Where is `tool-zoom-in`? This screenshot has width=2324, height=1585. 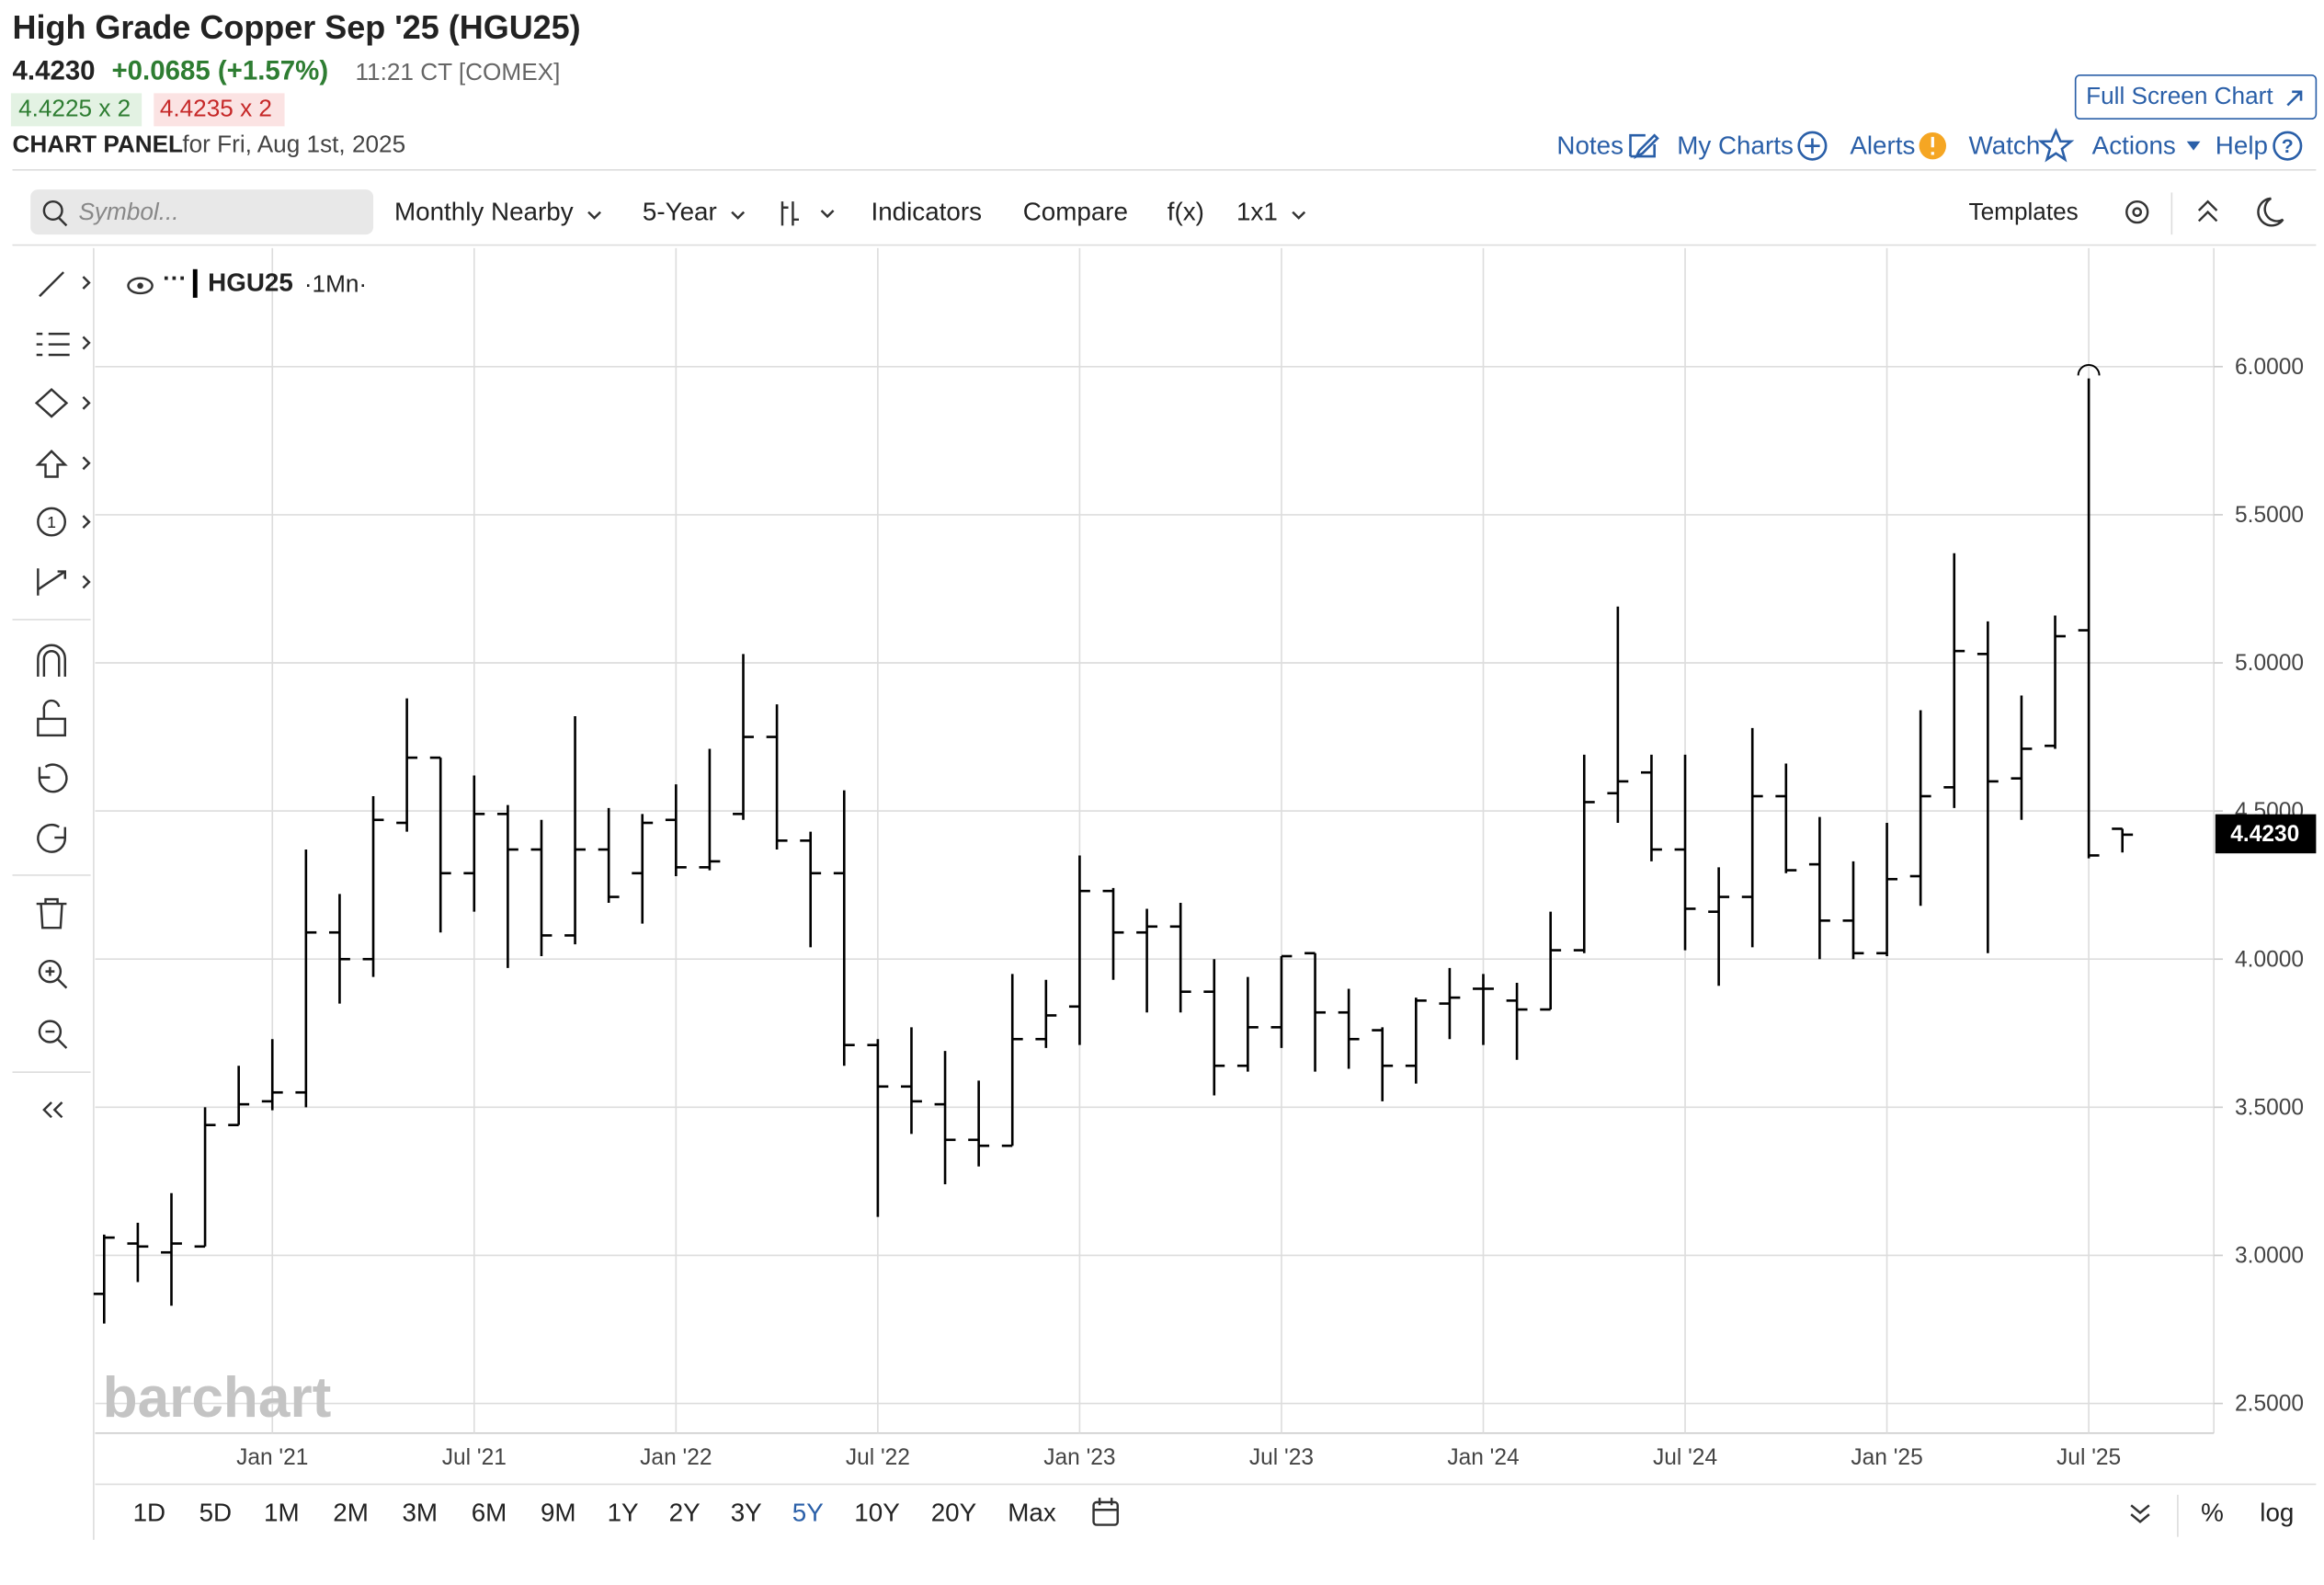
tool-zoom-in is located at coordinates (51, 971).